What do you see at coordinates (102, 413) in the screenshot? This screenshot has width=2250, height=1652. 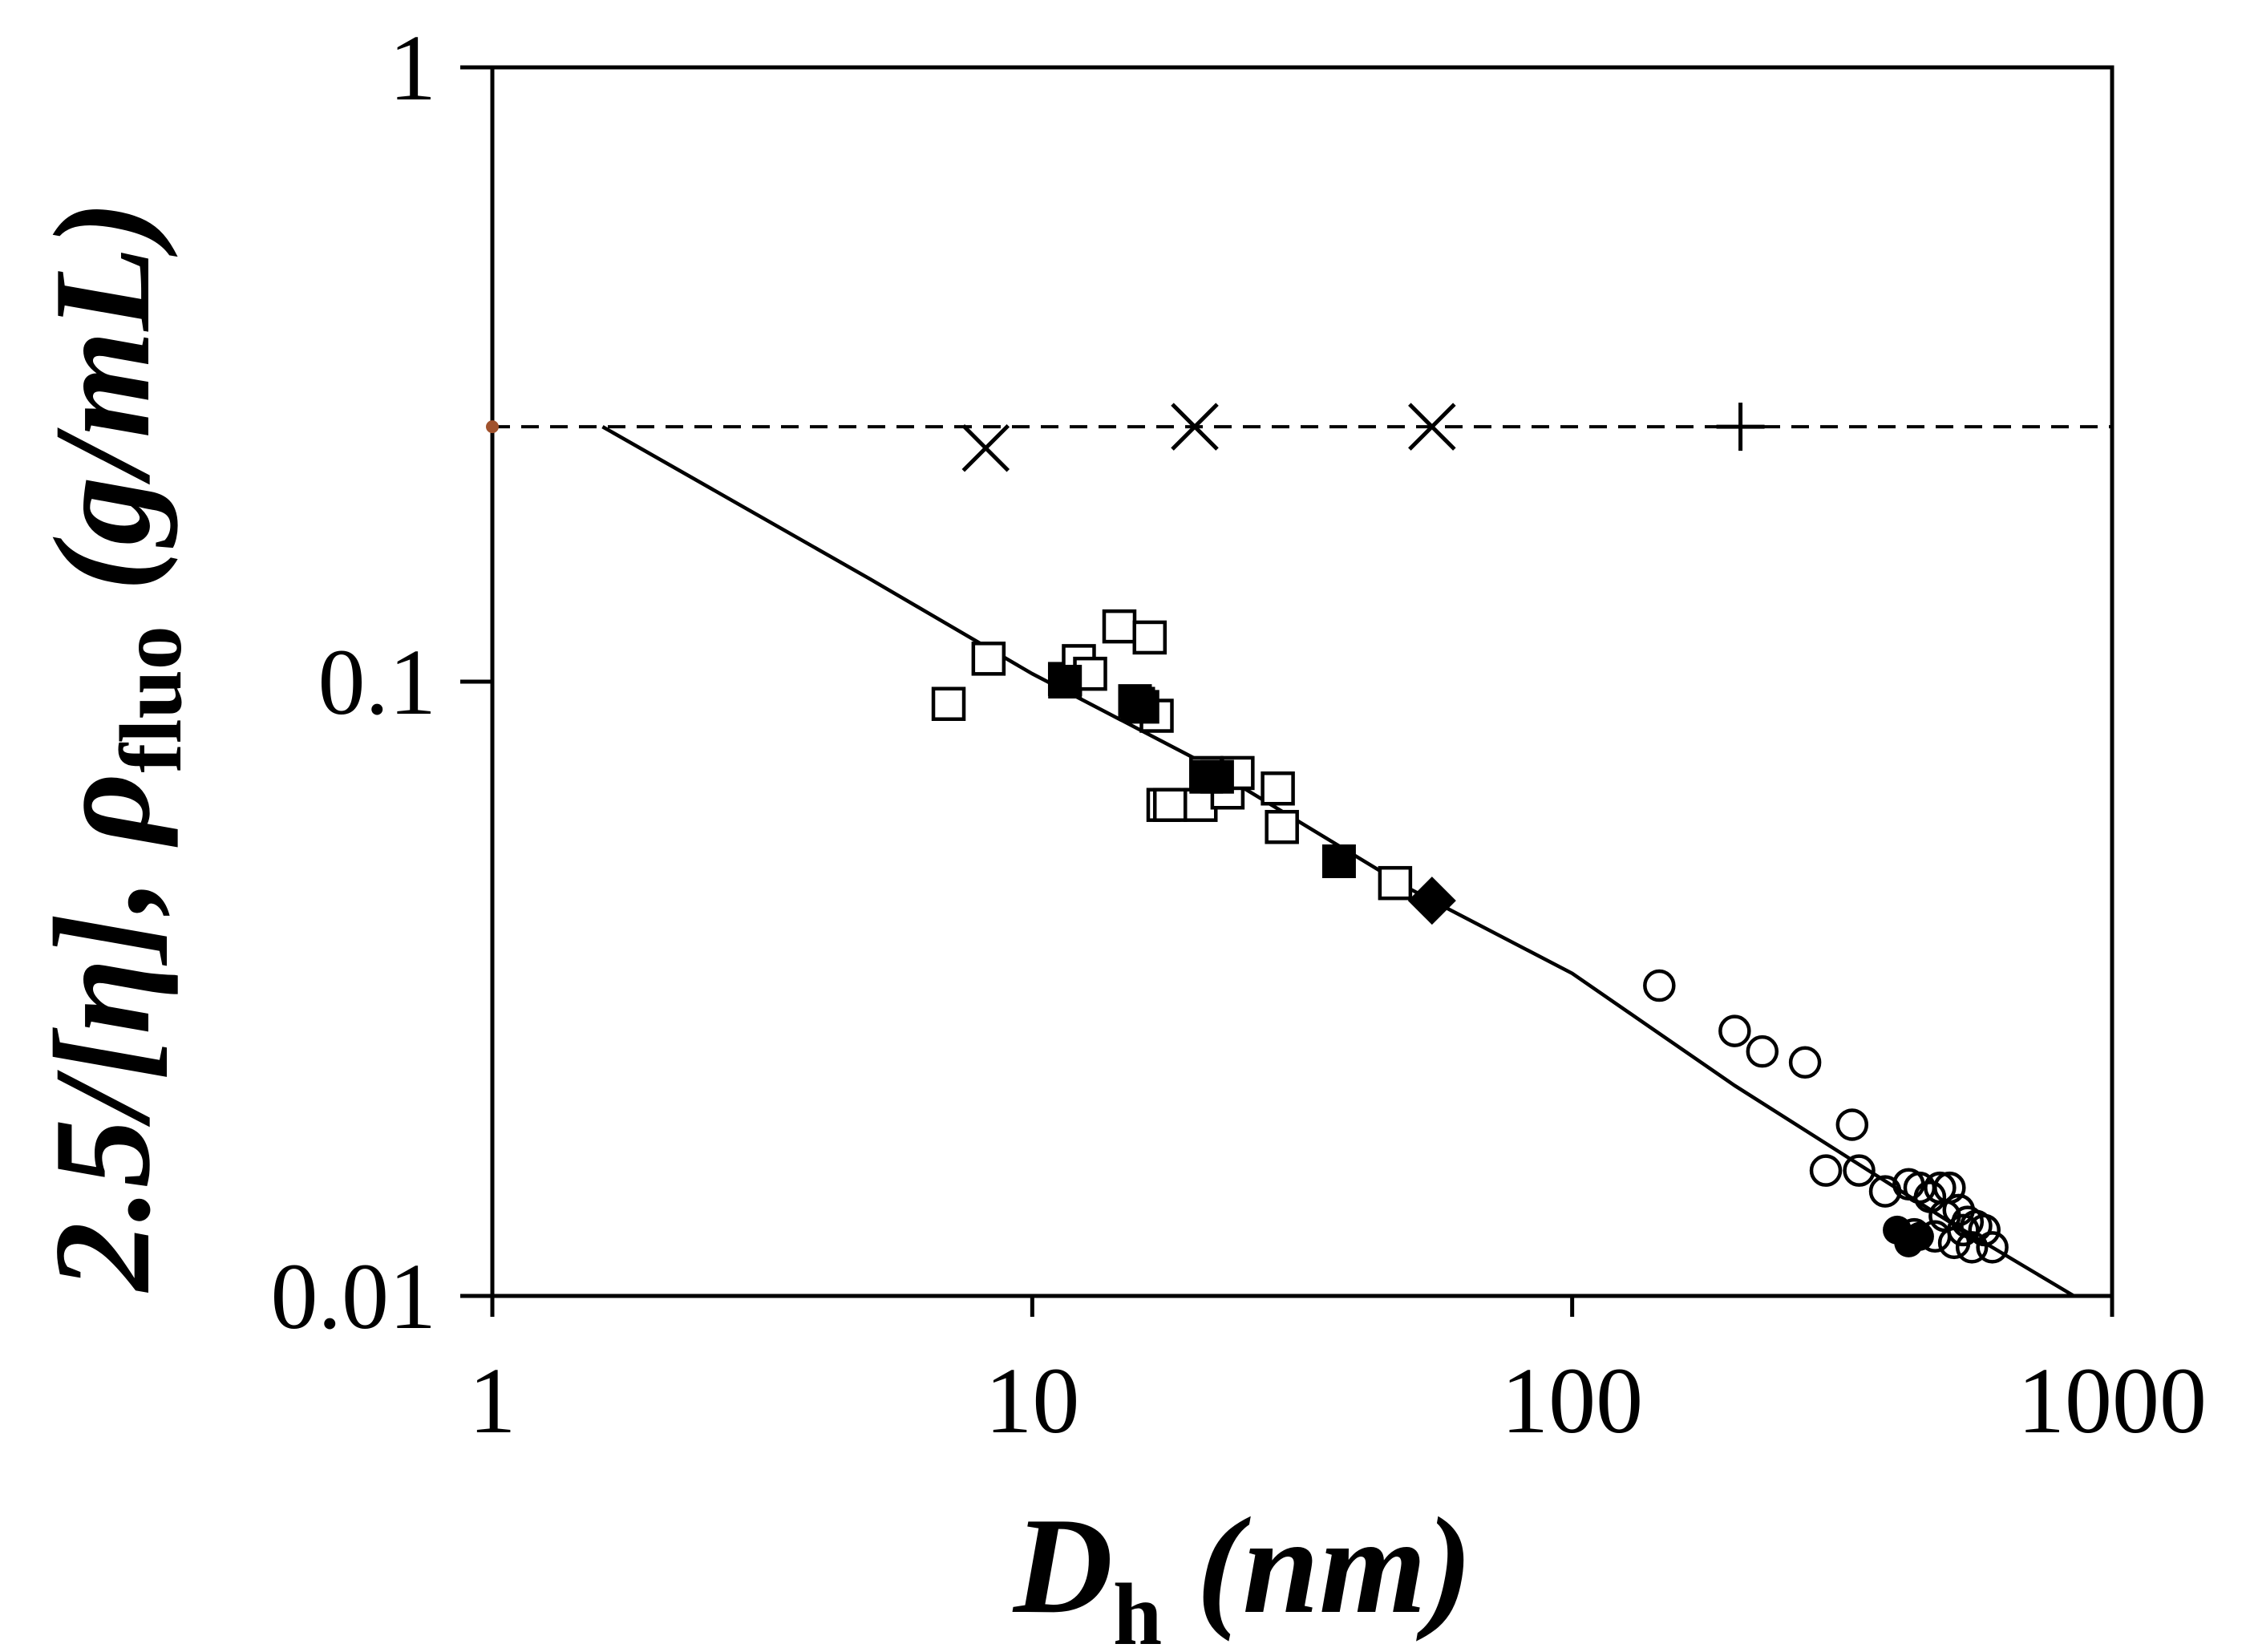 I see `y-axis-title-rest: (g/mL)` at bounding box center [102, 413].